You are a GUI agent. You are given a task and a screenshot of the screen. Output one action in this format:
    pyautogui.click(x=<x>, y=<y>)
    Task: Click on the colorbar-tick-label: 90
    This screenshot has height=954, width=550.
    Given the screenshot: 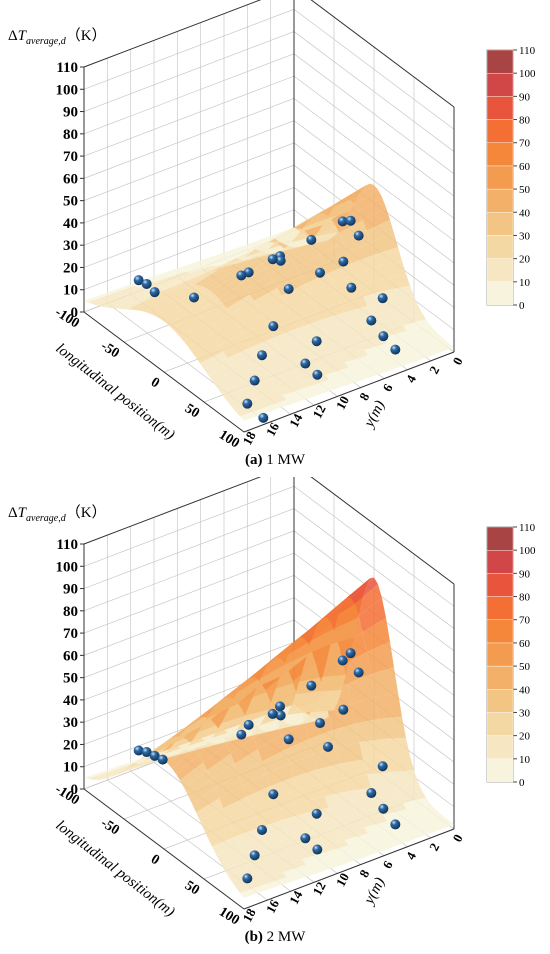 What is the action you would take?
    pyautogui.click(x=525, y=574)
    